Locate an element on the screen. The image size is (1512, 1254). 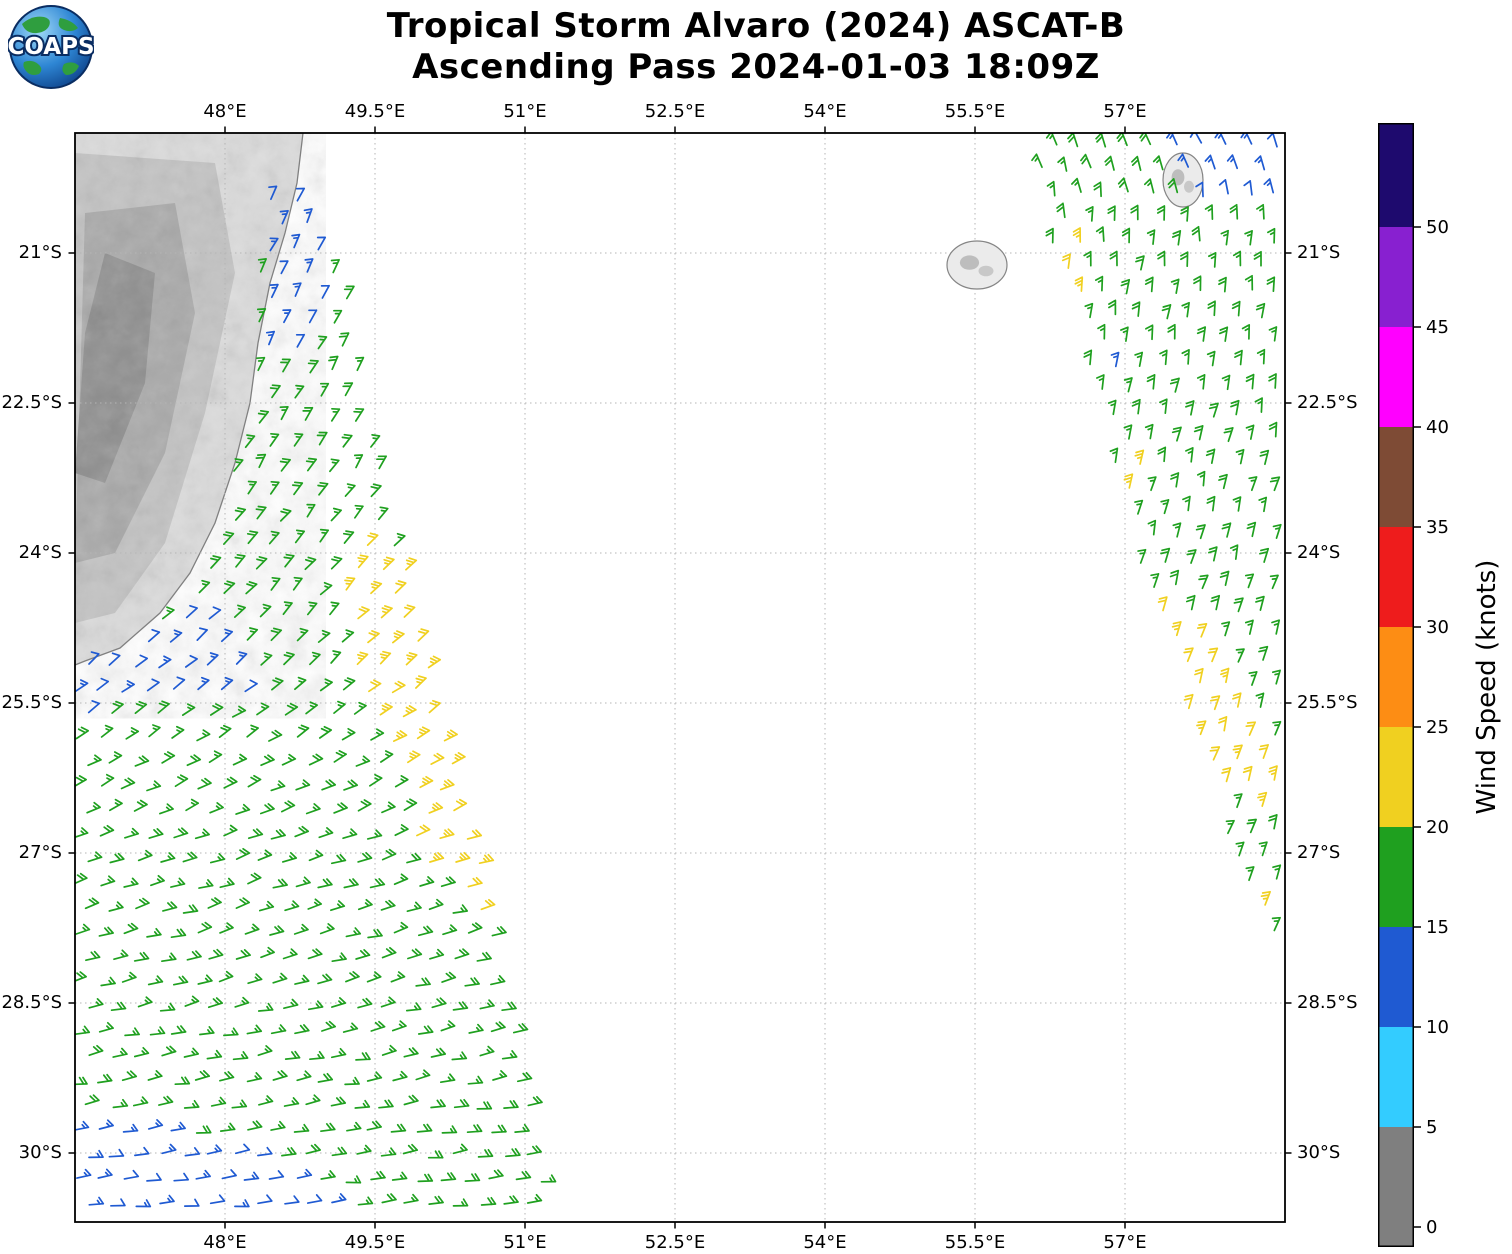
svg-text: 10 is located at coordinates (1437, 1027).